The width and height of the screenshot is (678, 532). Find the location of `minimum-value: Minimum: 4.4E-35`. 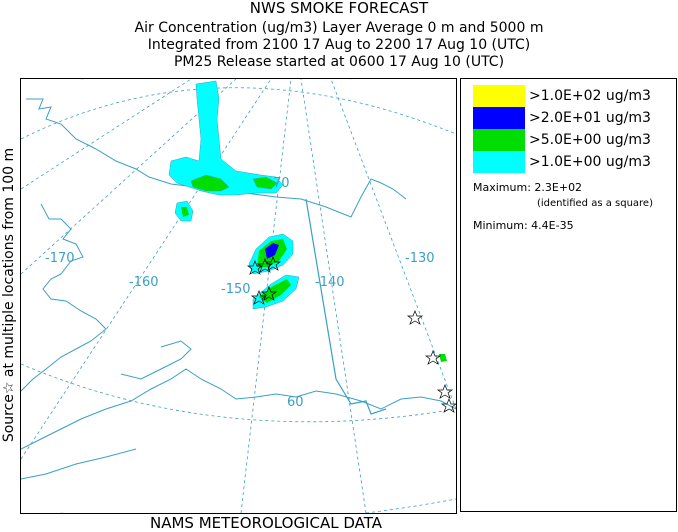

minimum-value: Minimum: 4.4E-35 is located at coordinates (523, 225).